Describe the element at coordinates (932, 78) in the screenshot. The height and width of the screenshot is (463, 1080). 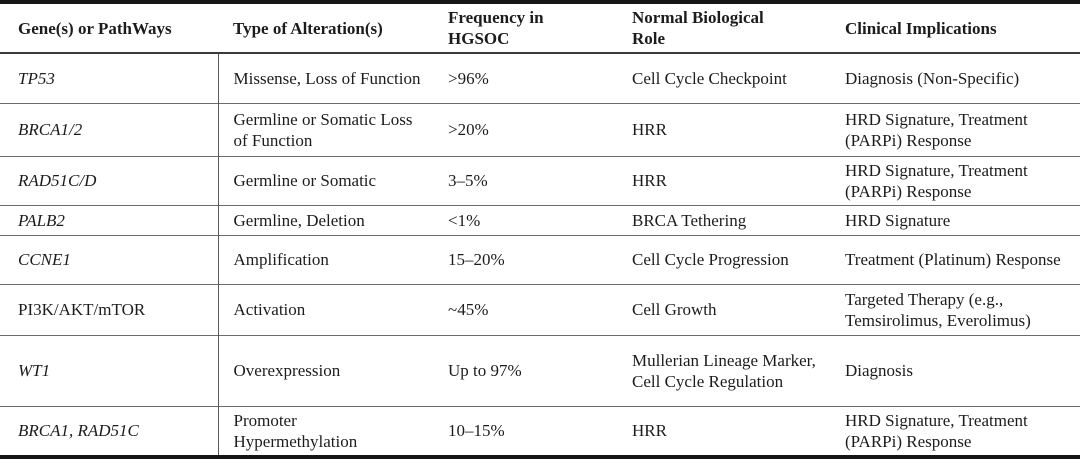
I see `implications-cell: Diagnosis (Non-Specific)` at that location.